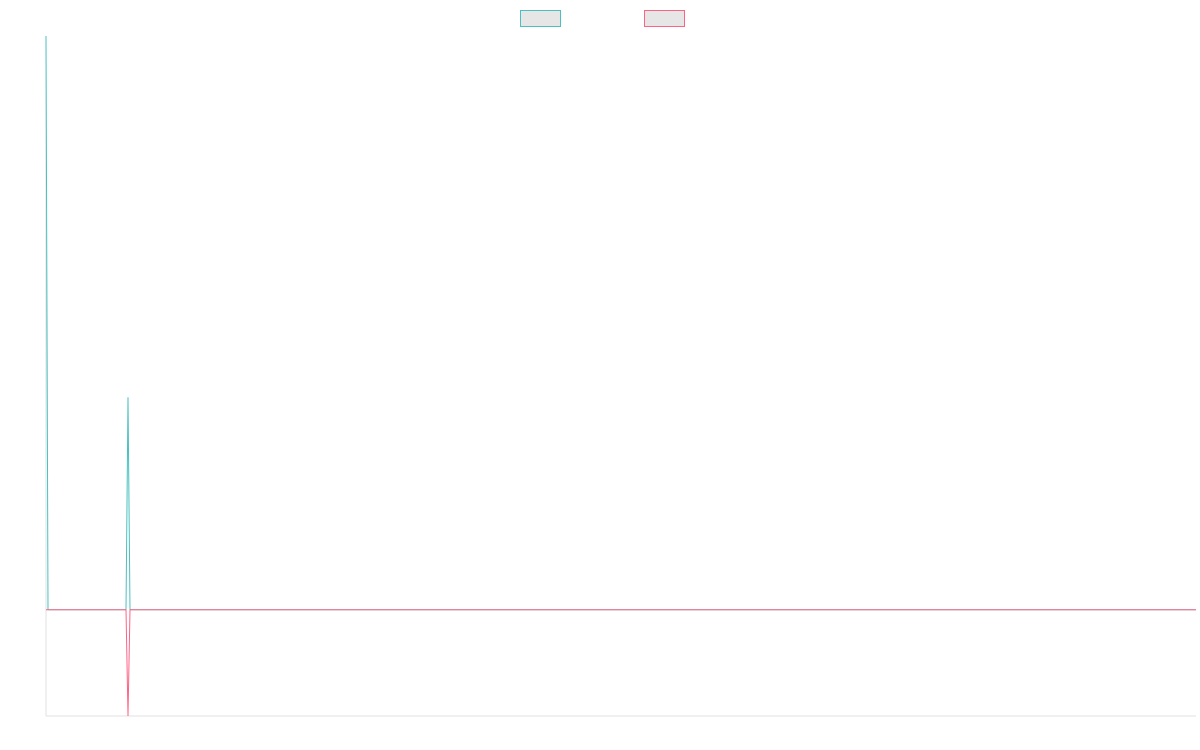 The image size is (1200, 750). Describe the element at coordinates (602, 18) in the screenshot. I see `legend` at that location.